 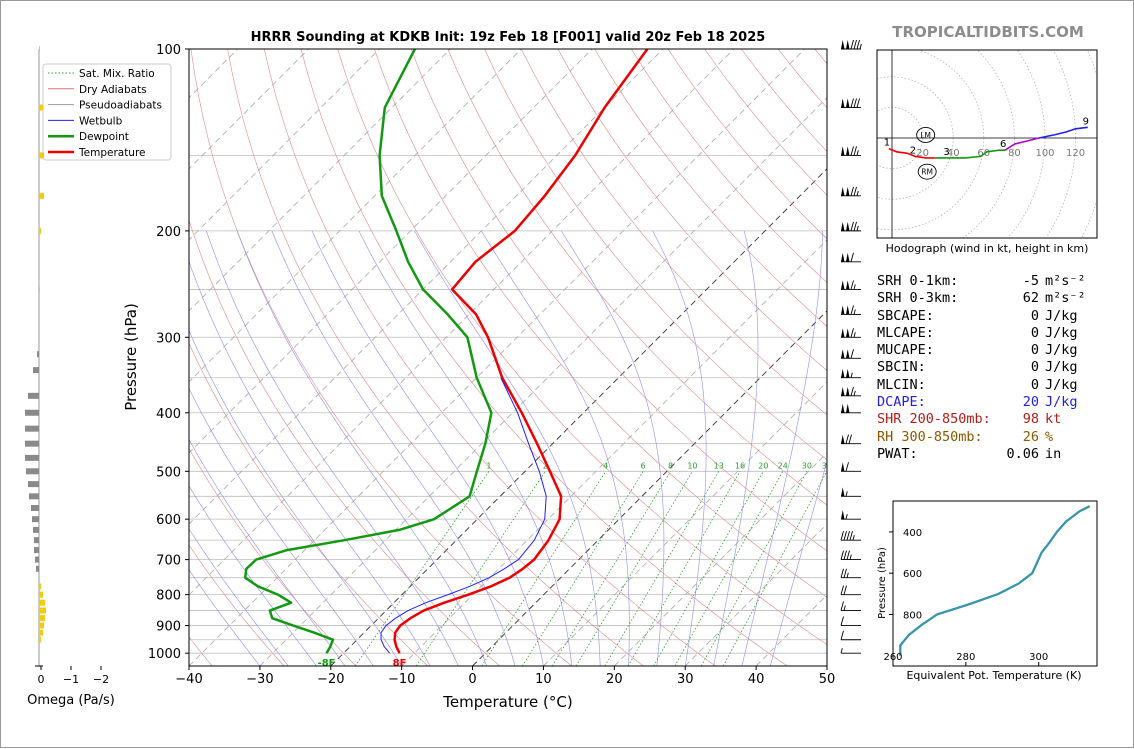 I want to click on profile-wetbulb, so click(x=463, y=516).